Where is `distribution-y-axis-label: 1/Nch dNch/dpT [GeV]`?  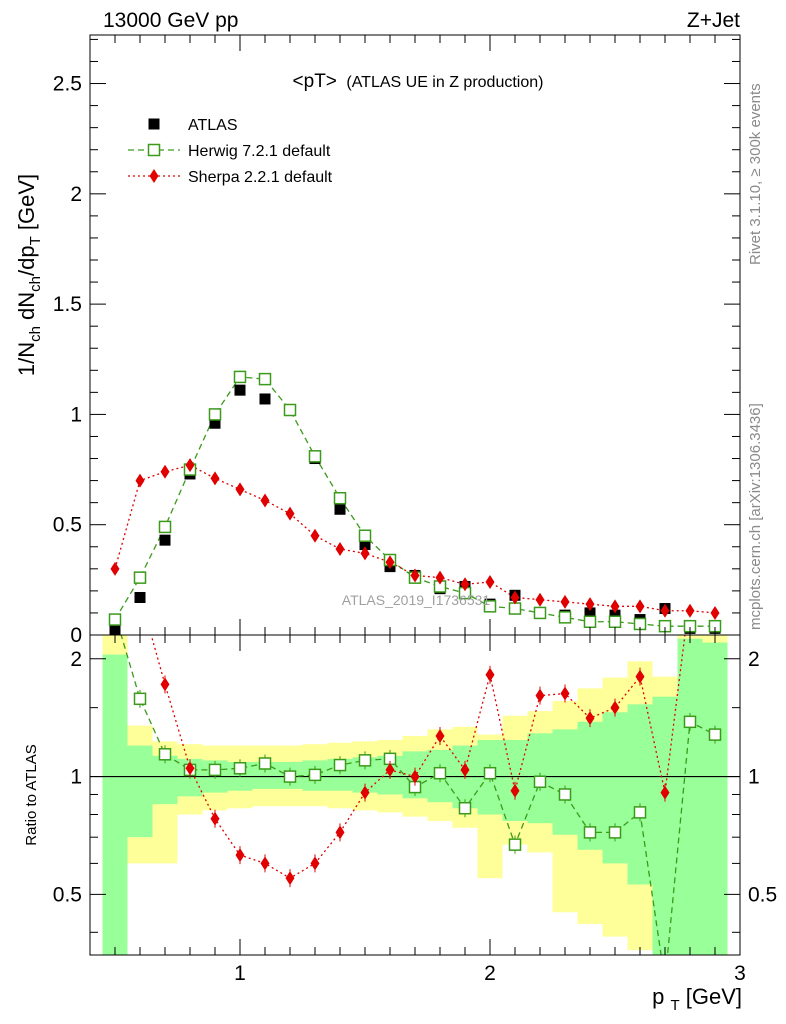 distribution-y-axis-label: 1/Nch dNch/dpT [GeV] is located at coordinates (29, 275).